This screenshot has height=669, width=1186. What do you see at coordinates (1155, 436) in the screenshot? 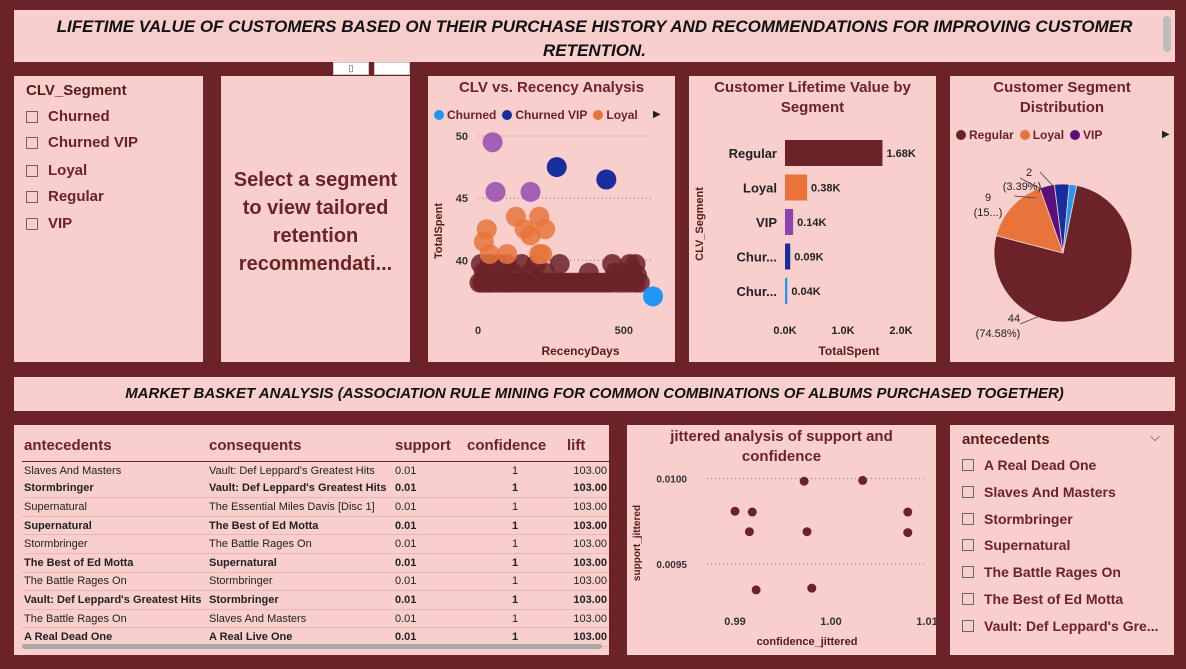
I see `chevron-down-icon: ⌵` at bounding box center [1155, 436].